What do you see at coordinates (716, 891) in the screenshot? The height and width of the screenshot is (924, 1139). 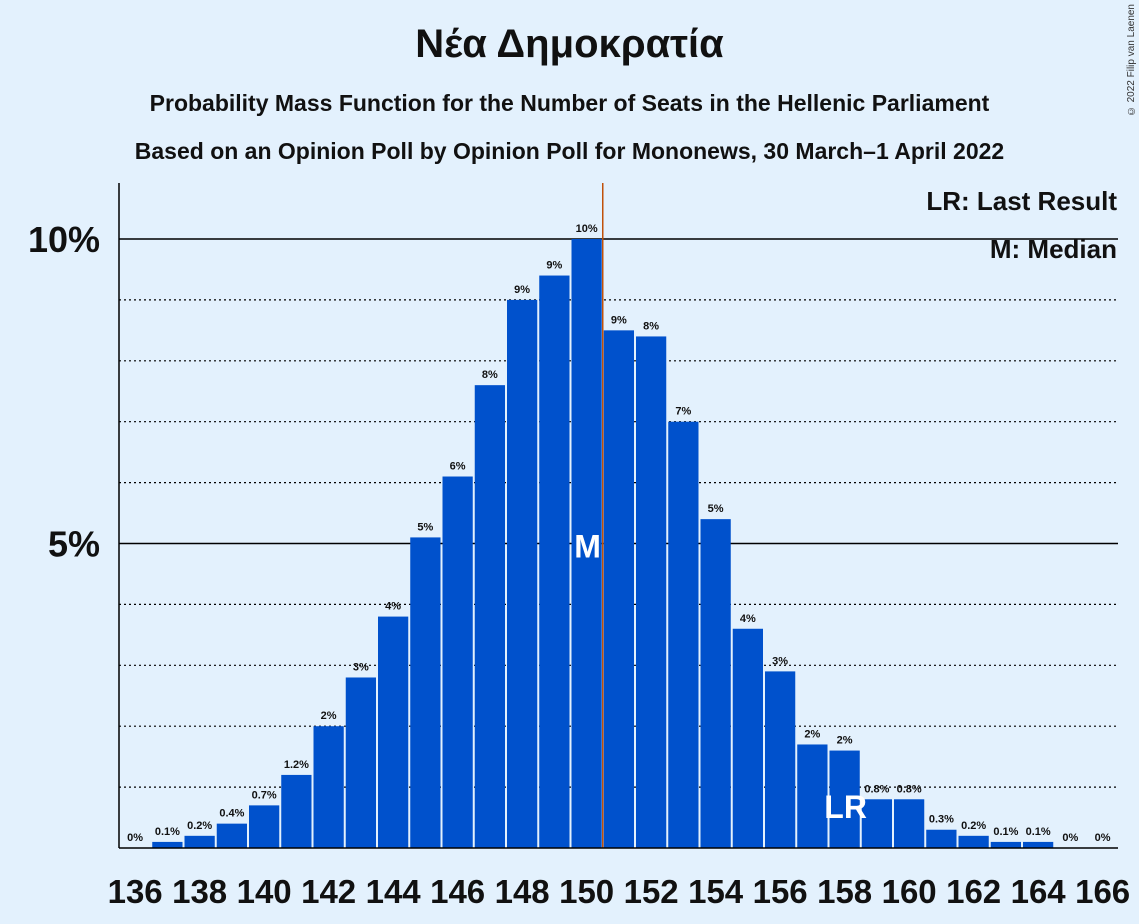 I see `x-tick-label: 154` at bounding box center [716, 891].